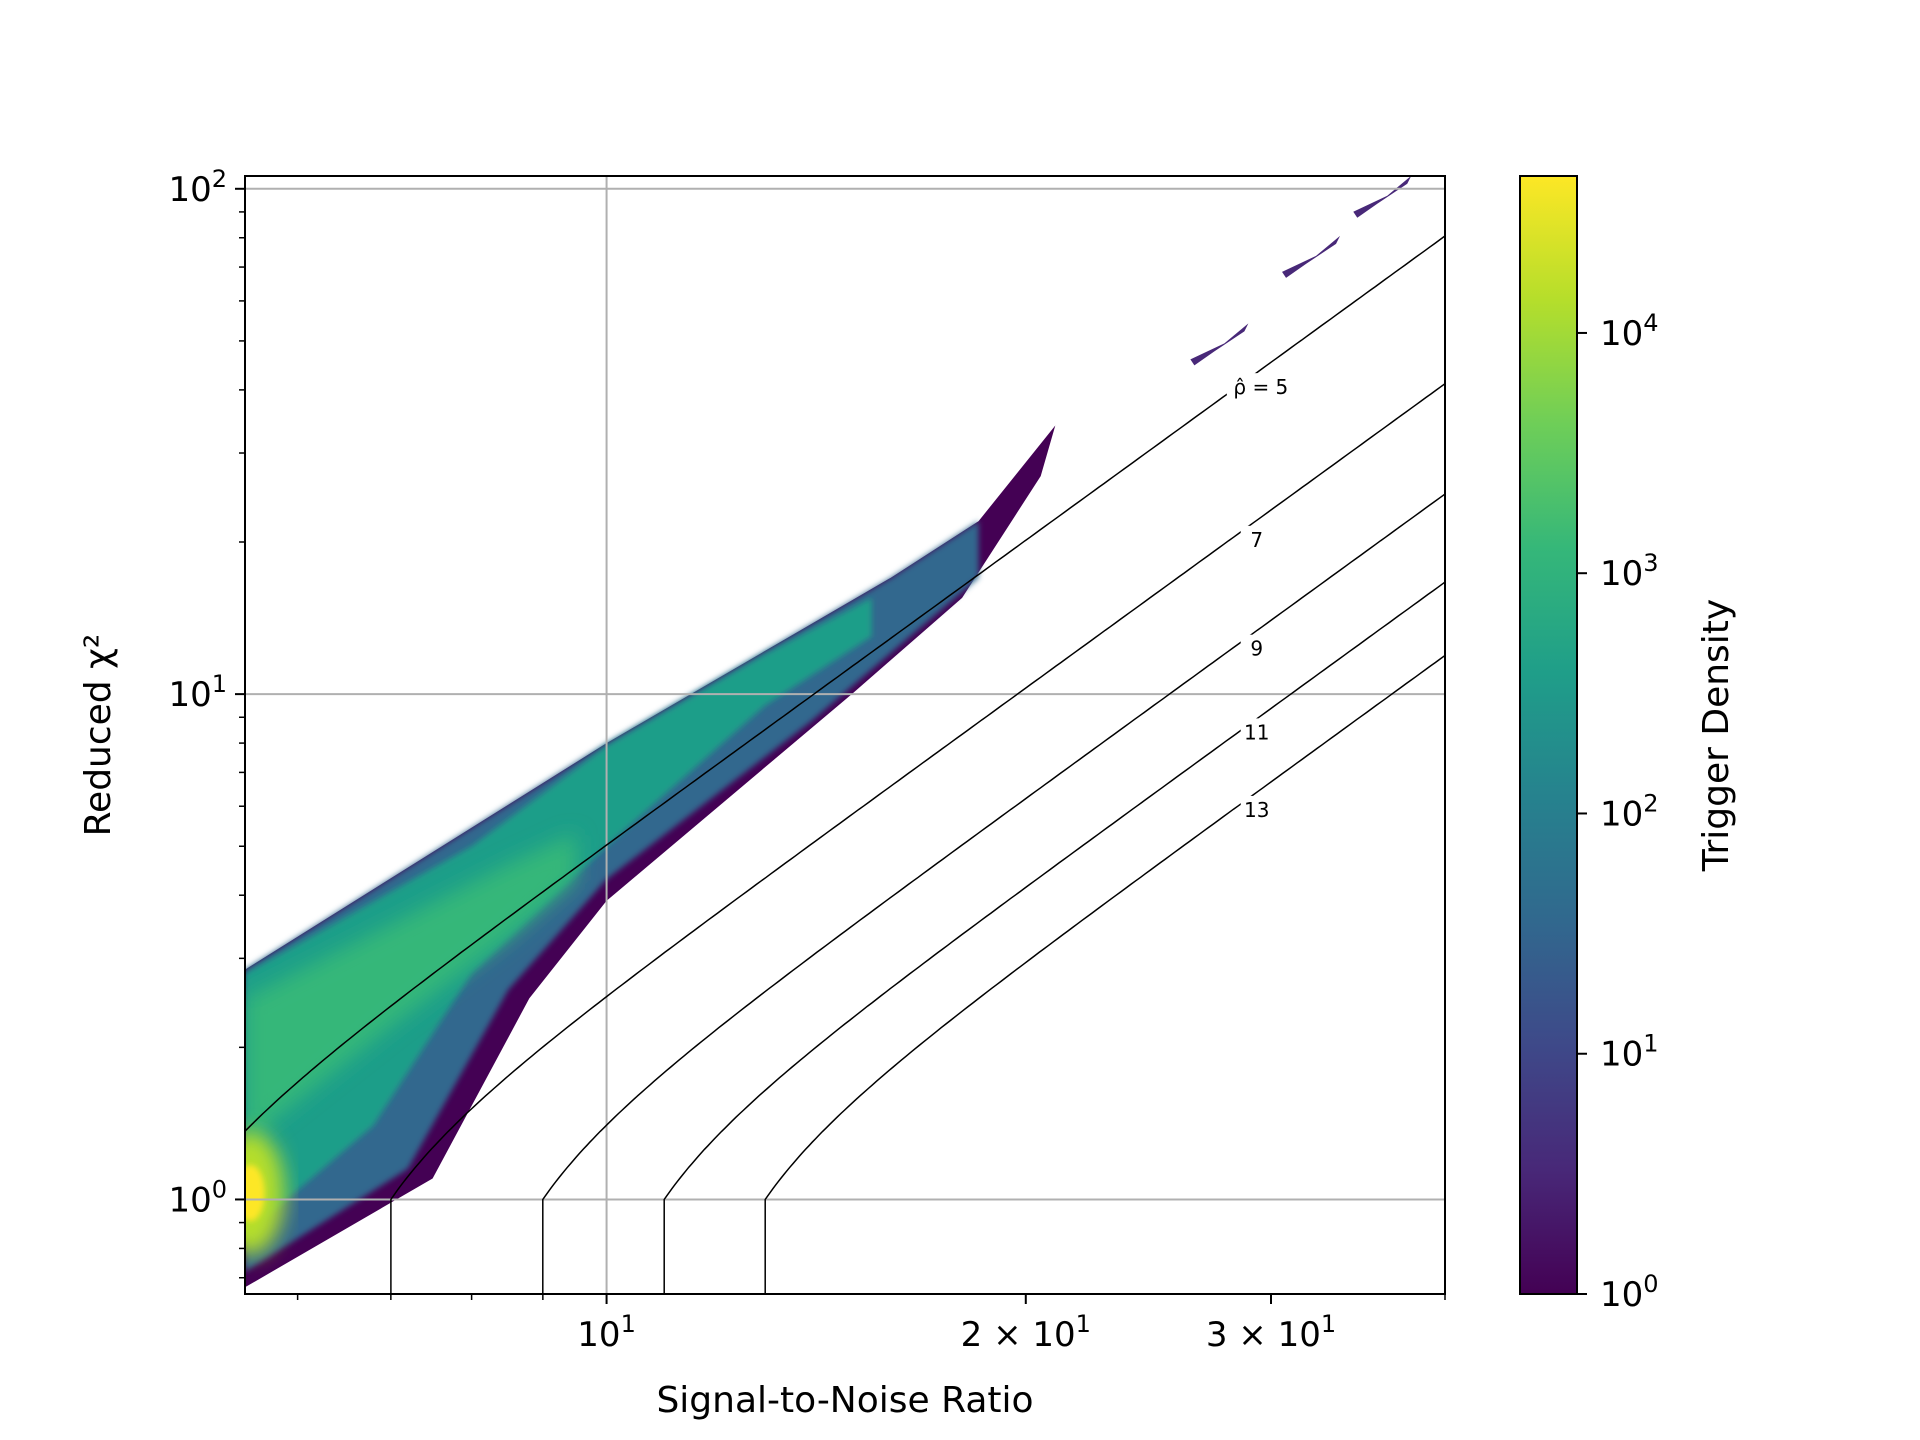 The width and height of the screenshot is (1920, 1440). Describe the element at coordinates (1629, 571) in the screenshot. I see `colorbar-tick-label: 10³` at that location.